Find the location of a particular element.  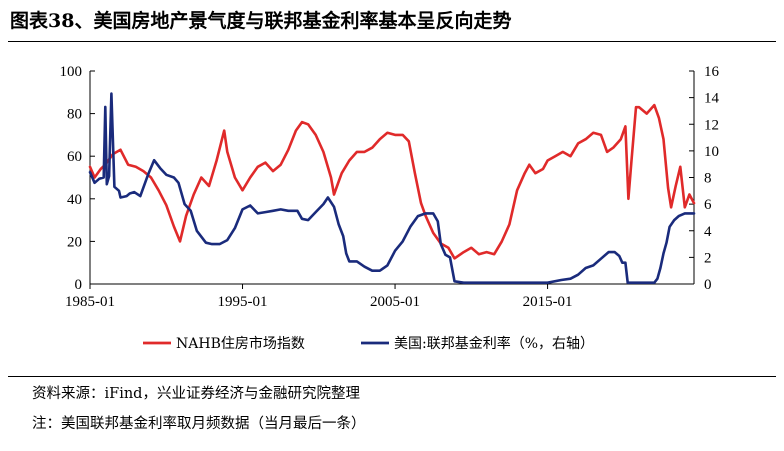

left-tick-label: 0 is located at coordinates (79, 285).